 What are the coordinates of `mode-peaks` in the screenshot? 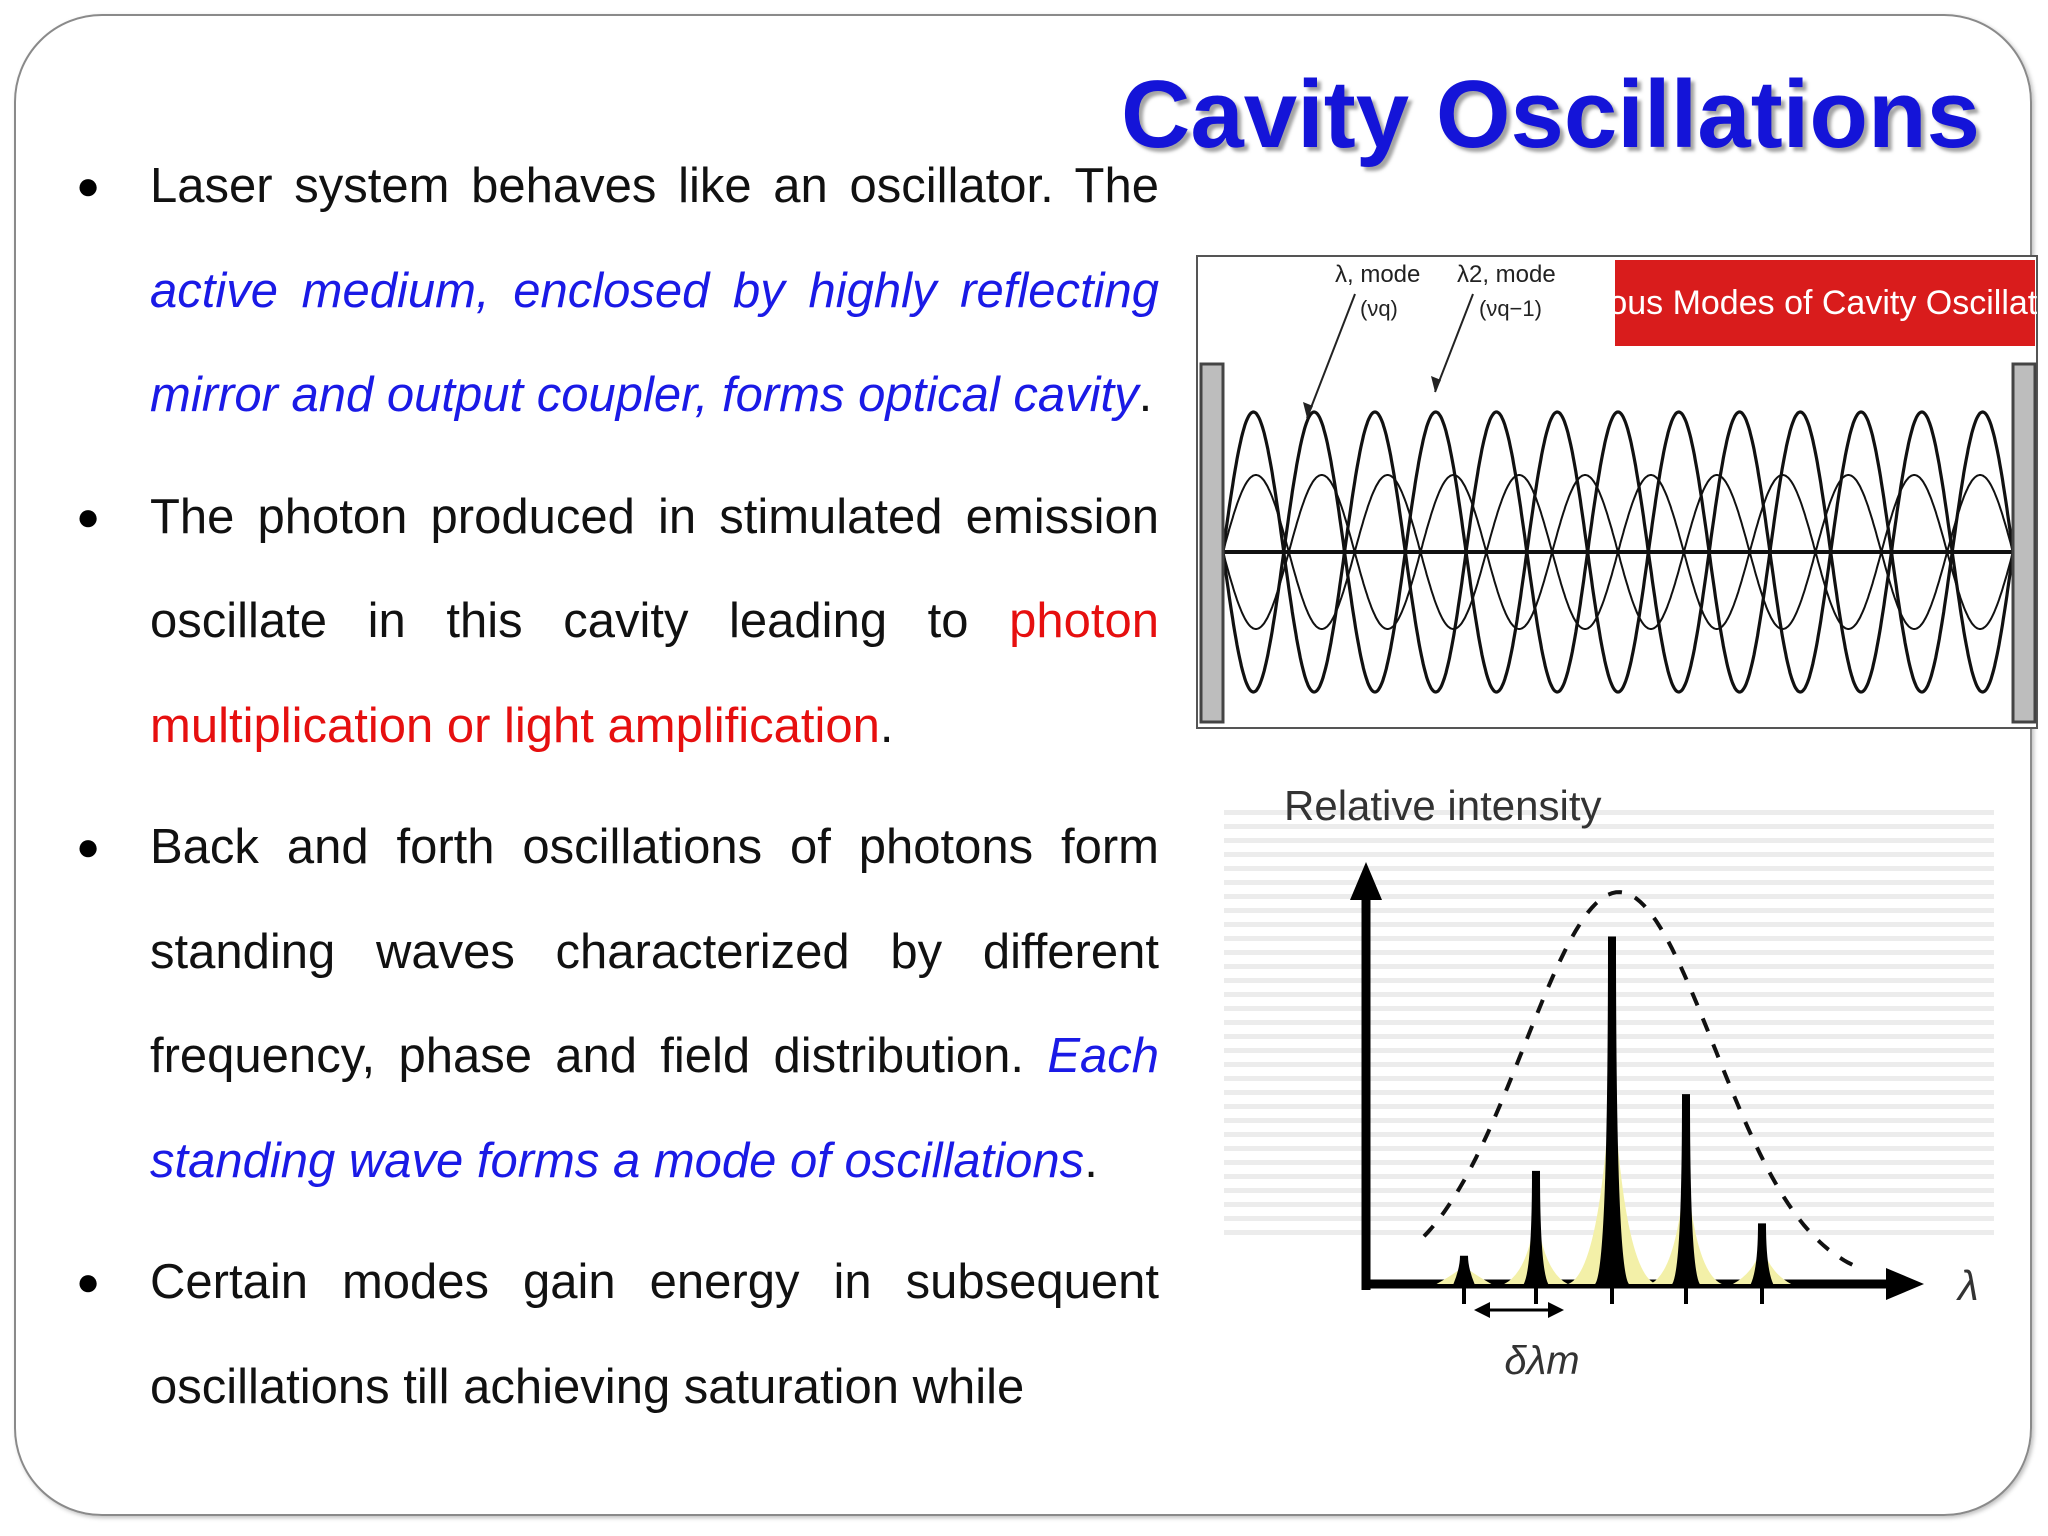 It's located at (1614, 1120).